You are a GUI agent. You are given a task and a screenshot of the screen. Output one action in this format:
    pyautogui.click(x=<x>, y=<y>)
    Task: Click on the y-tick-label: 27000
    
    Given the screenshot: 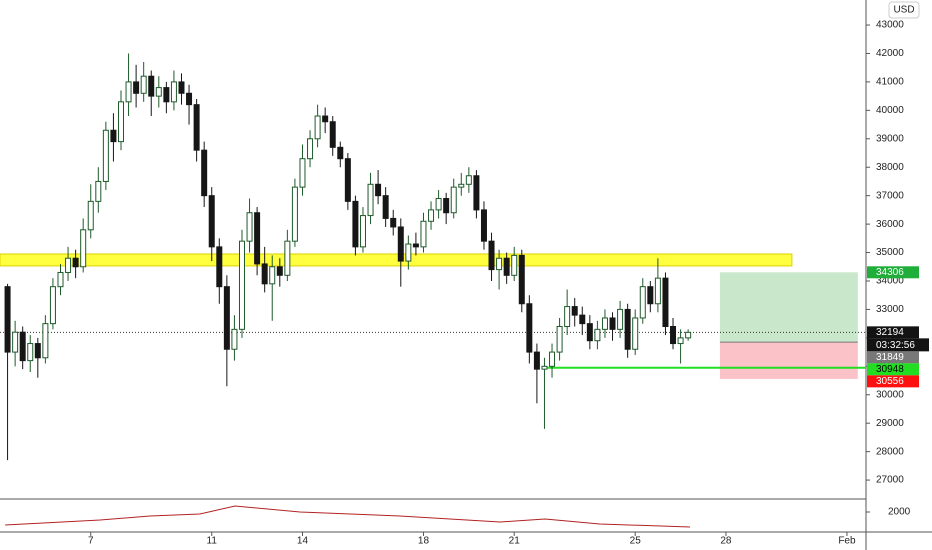 What is the action you would take?
    pyautogui.click(x=890, y=480)
    